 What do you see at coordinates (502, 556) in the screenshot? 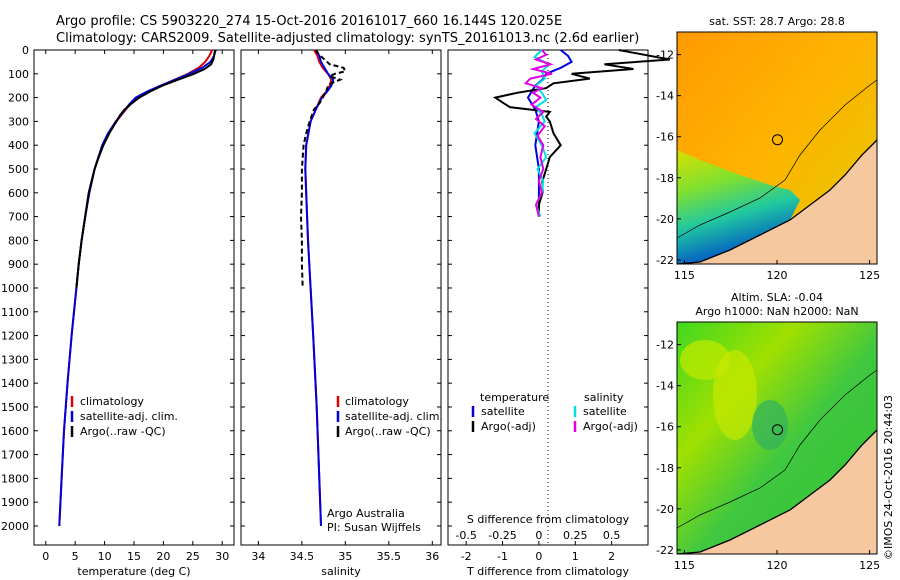
I see `x-tick-label: -1` at bounding box center [502, 556].